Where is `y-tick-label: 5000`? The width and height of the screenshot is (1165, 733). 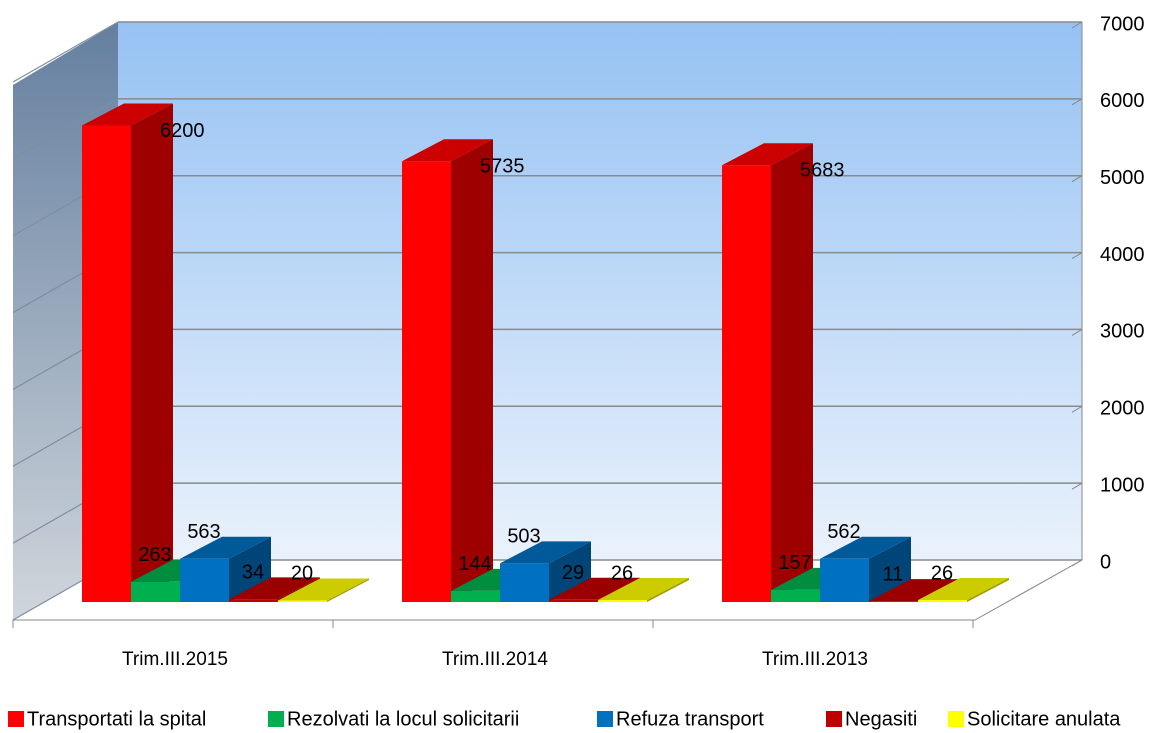 y-tick-label: 5000 is located at coordinates (1122, 178).